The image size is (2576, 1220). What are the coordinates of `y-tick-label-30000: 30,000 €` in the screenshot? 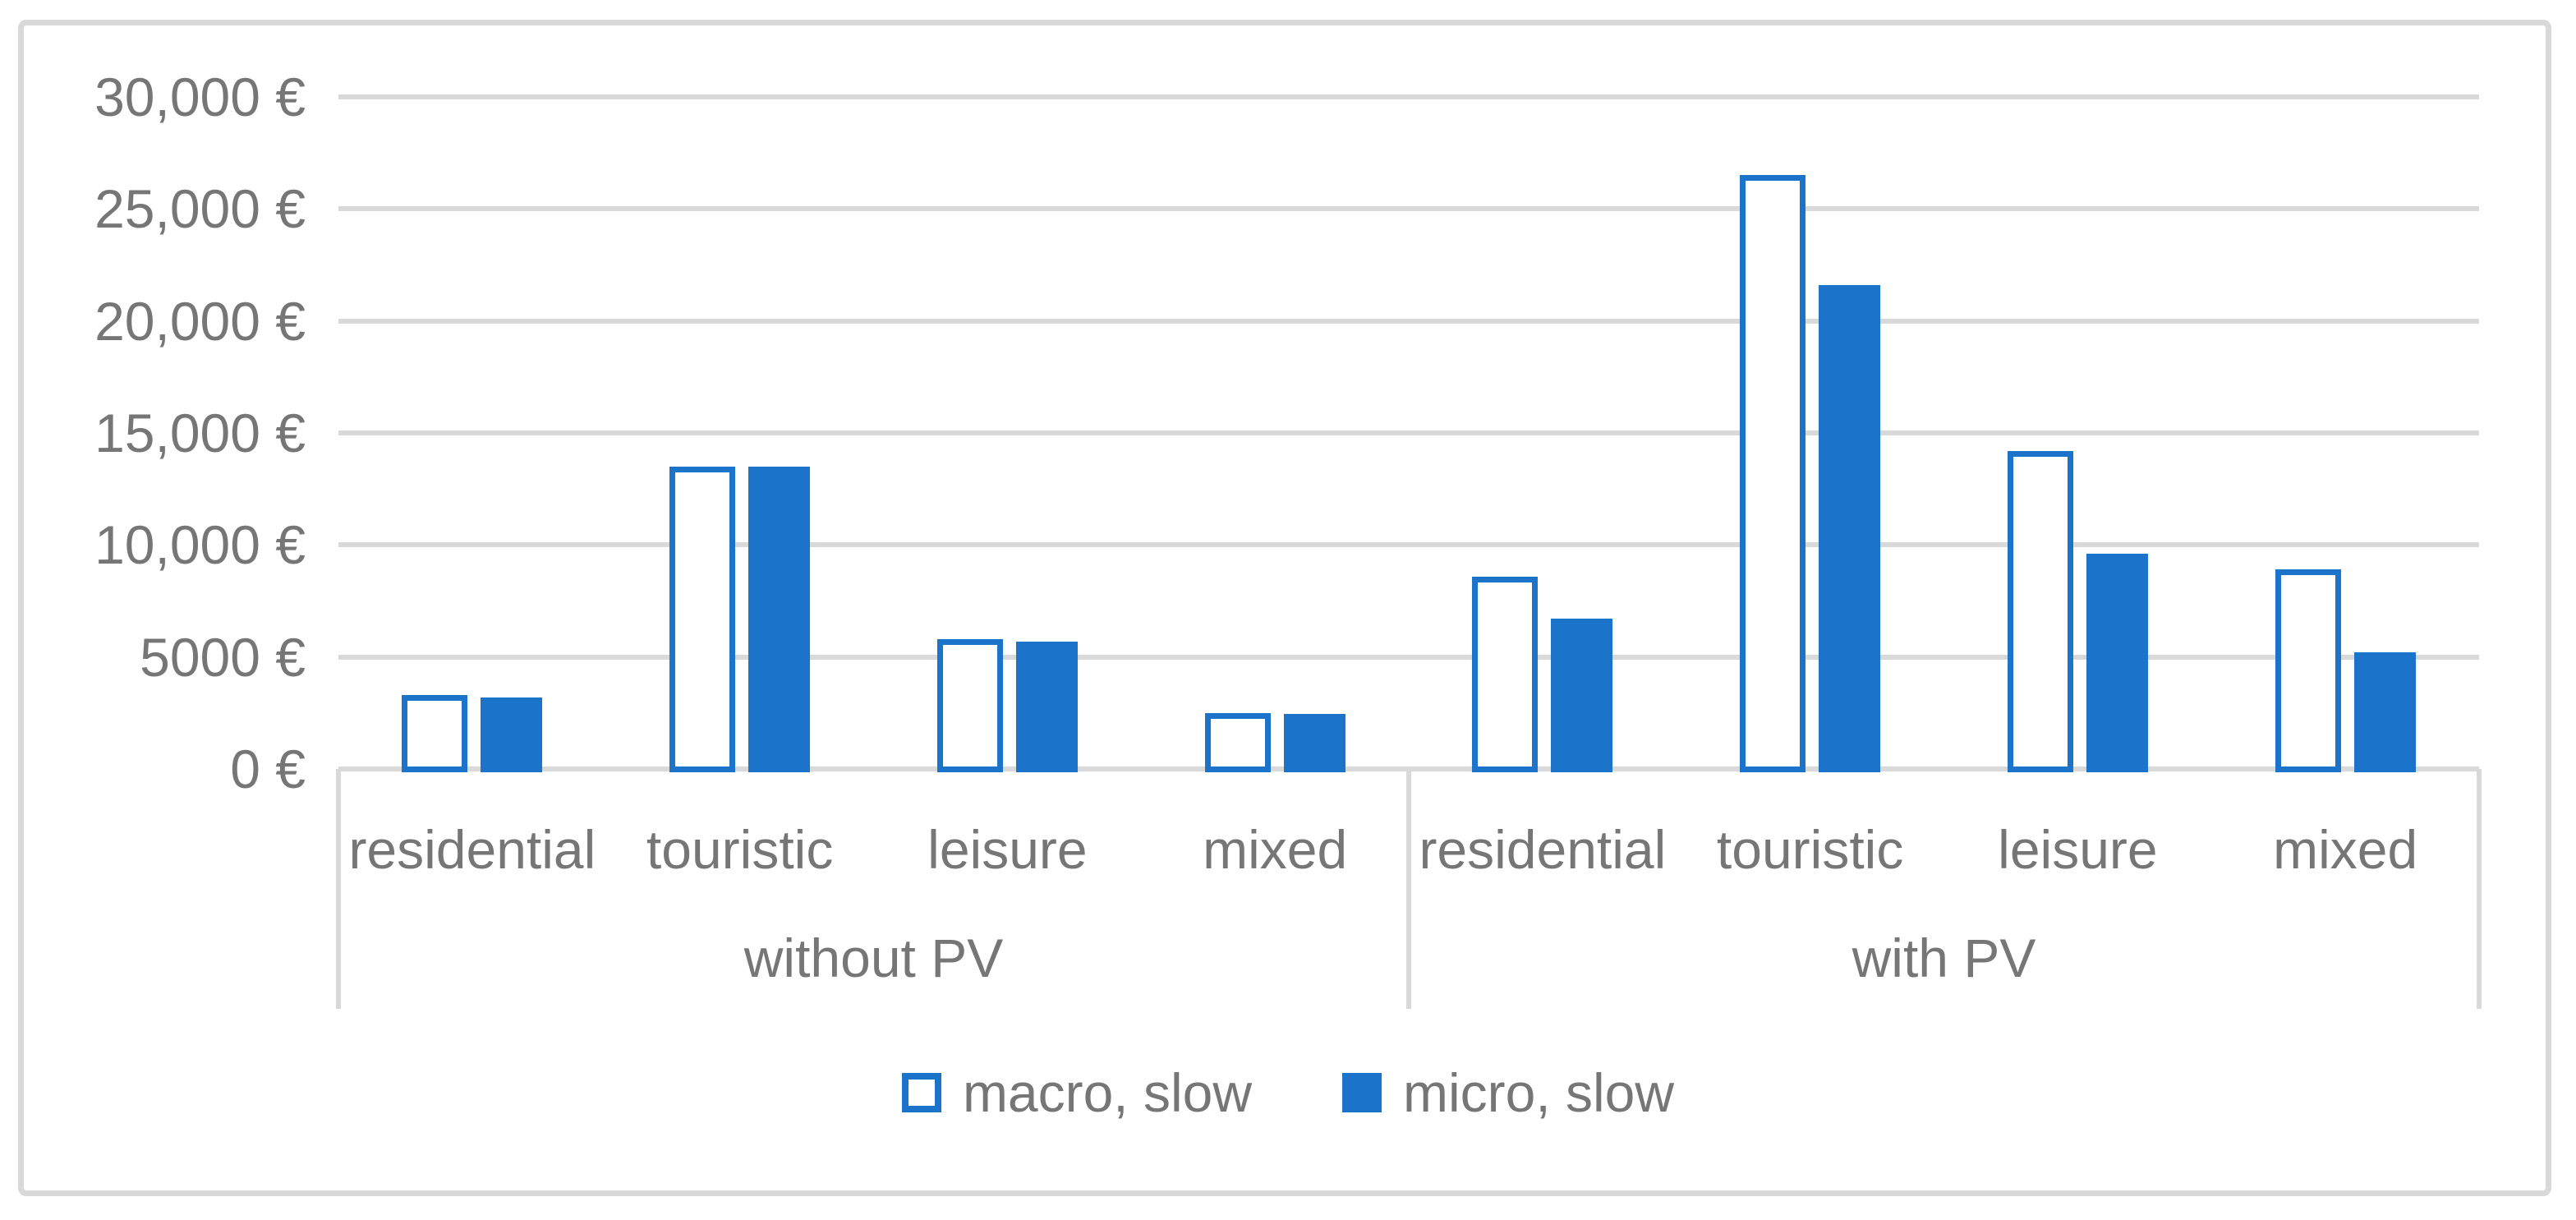 It's located at (200, 97).